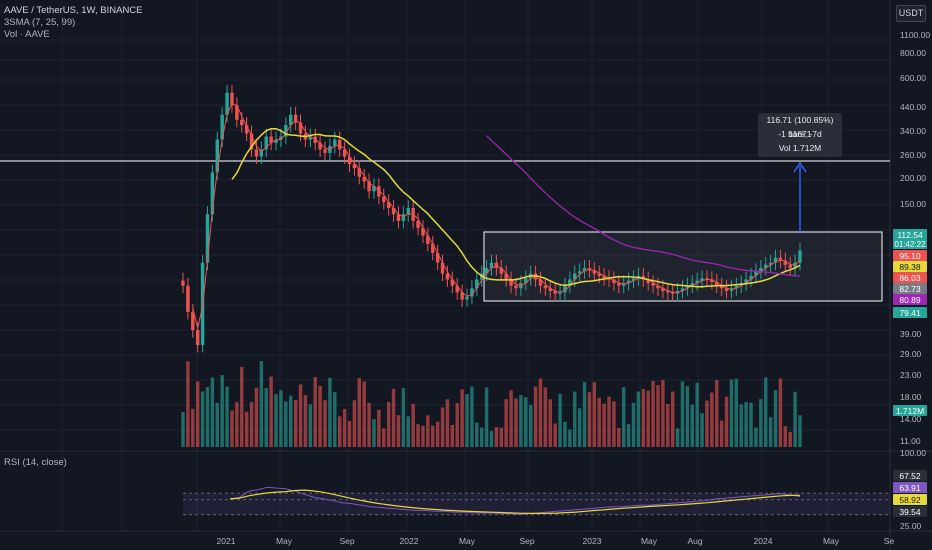 Image resolution: width=932 pixels, height=550 pixels. I want to click on x-tick-label: May, so click(284, 541).